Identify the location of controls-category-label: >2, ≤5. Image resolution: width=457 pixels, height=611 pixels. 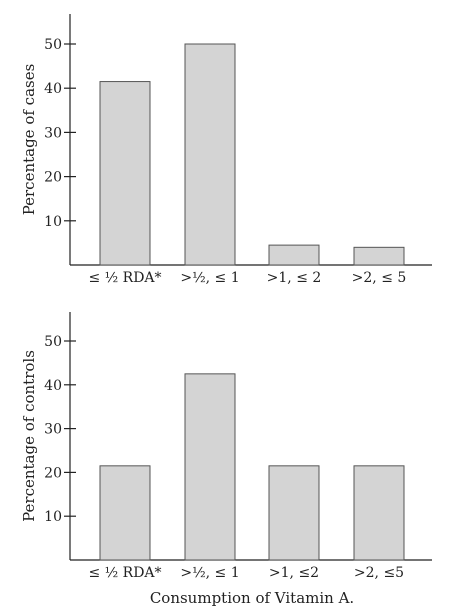
(379, 573).